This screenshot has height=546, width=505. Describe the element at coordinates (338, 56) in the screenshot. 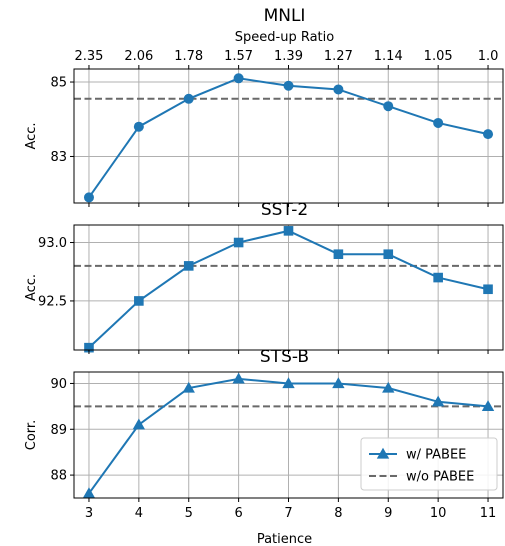

I see `top-tick-label: 1.27` at that location.